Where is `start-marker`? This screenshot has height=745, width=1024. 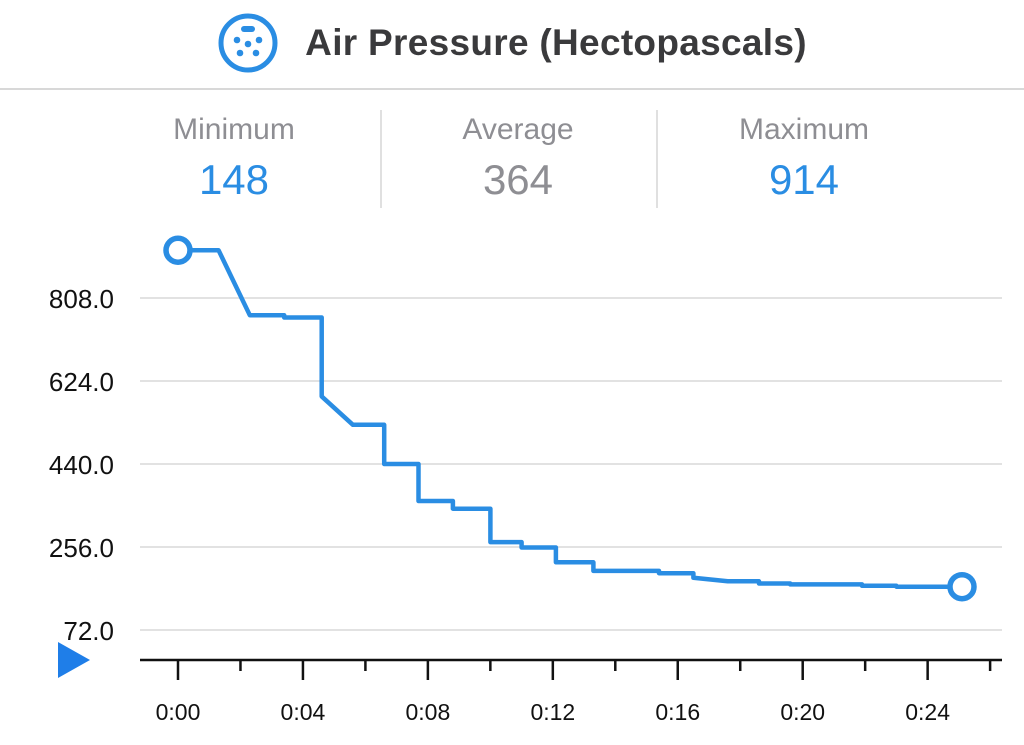
start-marker is located at coordinates (178, 250).